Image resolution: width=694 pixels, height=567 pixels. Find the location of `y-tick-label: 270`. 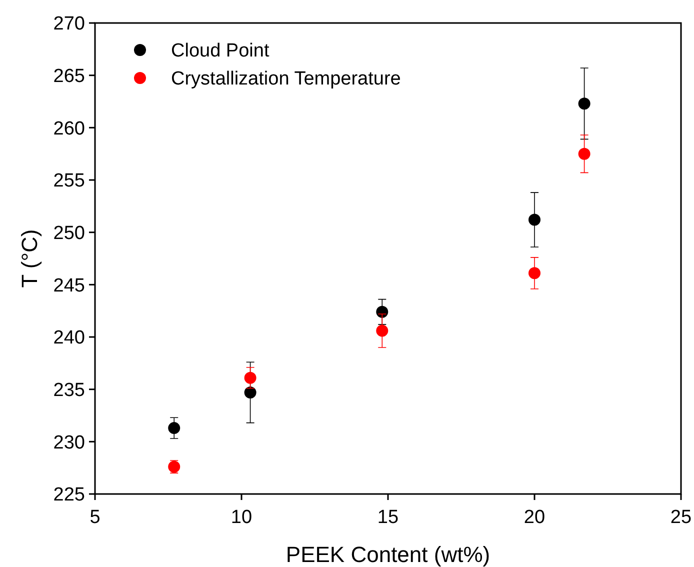

y-tick-label: 270 is located at coordinates (69, 24).